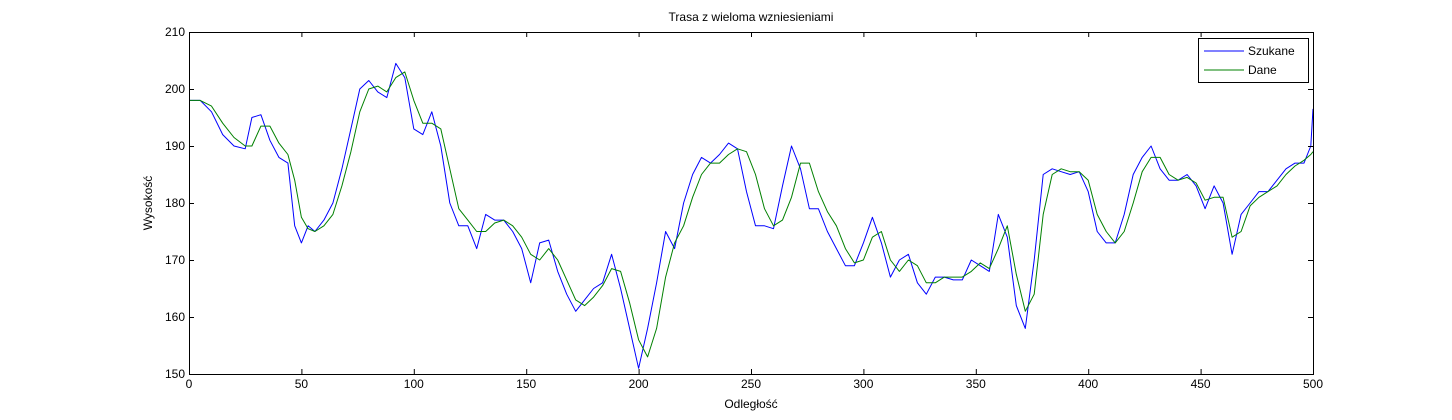 This screenshot has height=420, width=1452. I want to click on legend-label: Dane, so click(1262, 70).